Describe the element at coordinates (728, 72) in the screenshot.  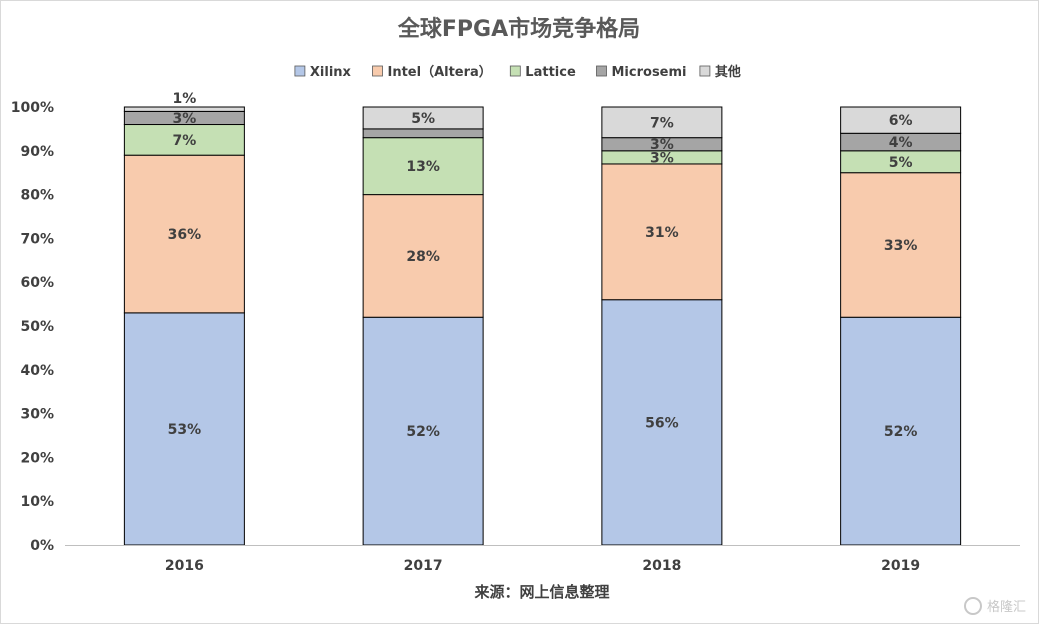
I see `legend-label: 其他` at that location.